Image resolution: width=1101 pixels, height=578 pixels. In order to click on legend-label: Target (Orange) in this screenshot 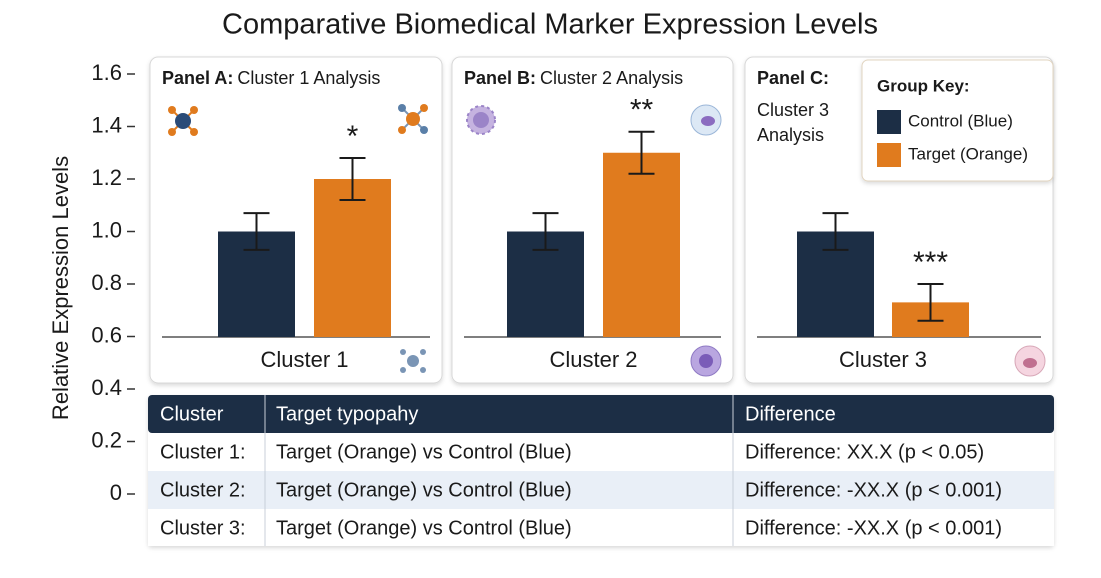, I will do `click(968, 153)`.